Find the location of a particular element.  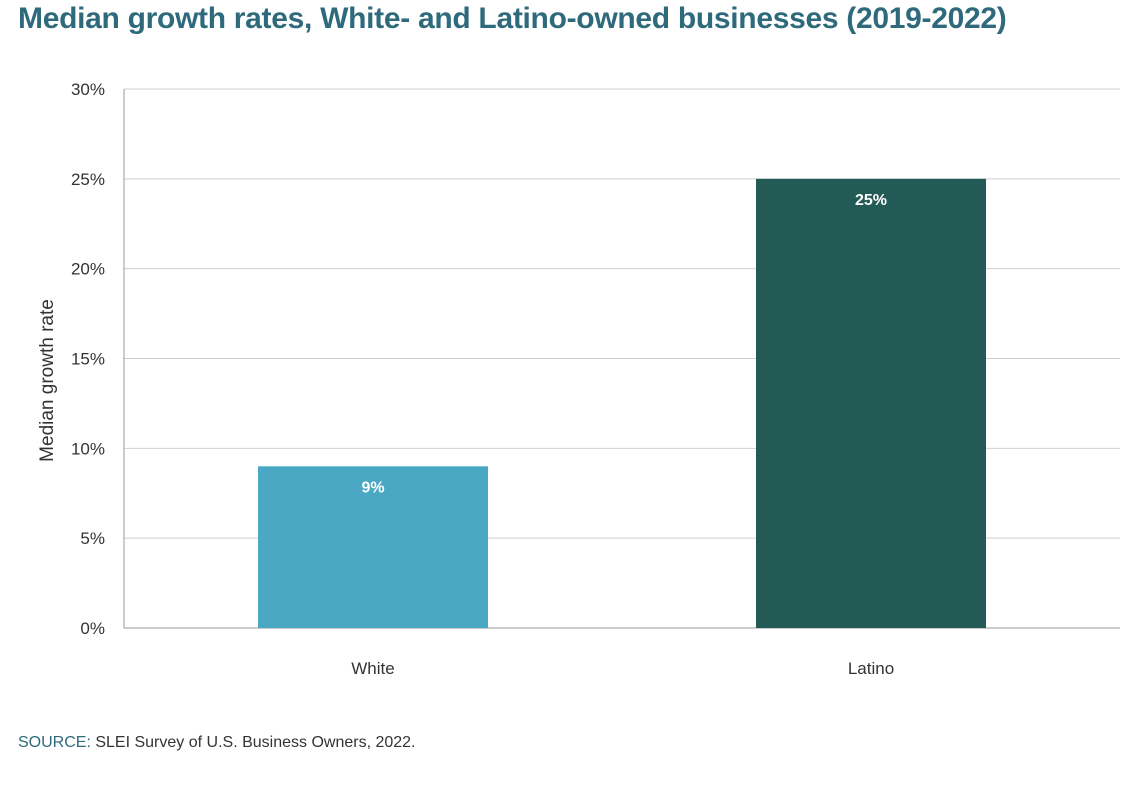

data-label-white: 9% is located at coordinates (372, 487).